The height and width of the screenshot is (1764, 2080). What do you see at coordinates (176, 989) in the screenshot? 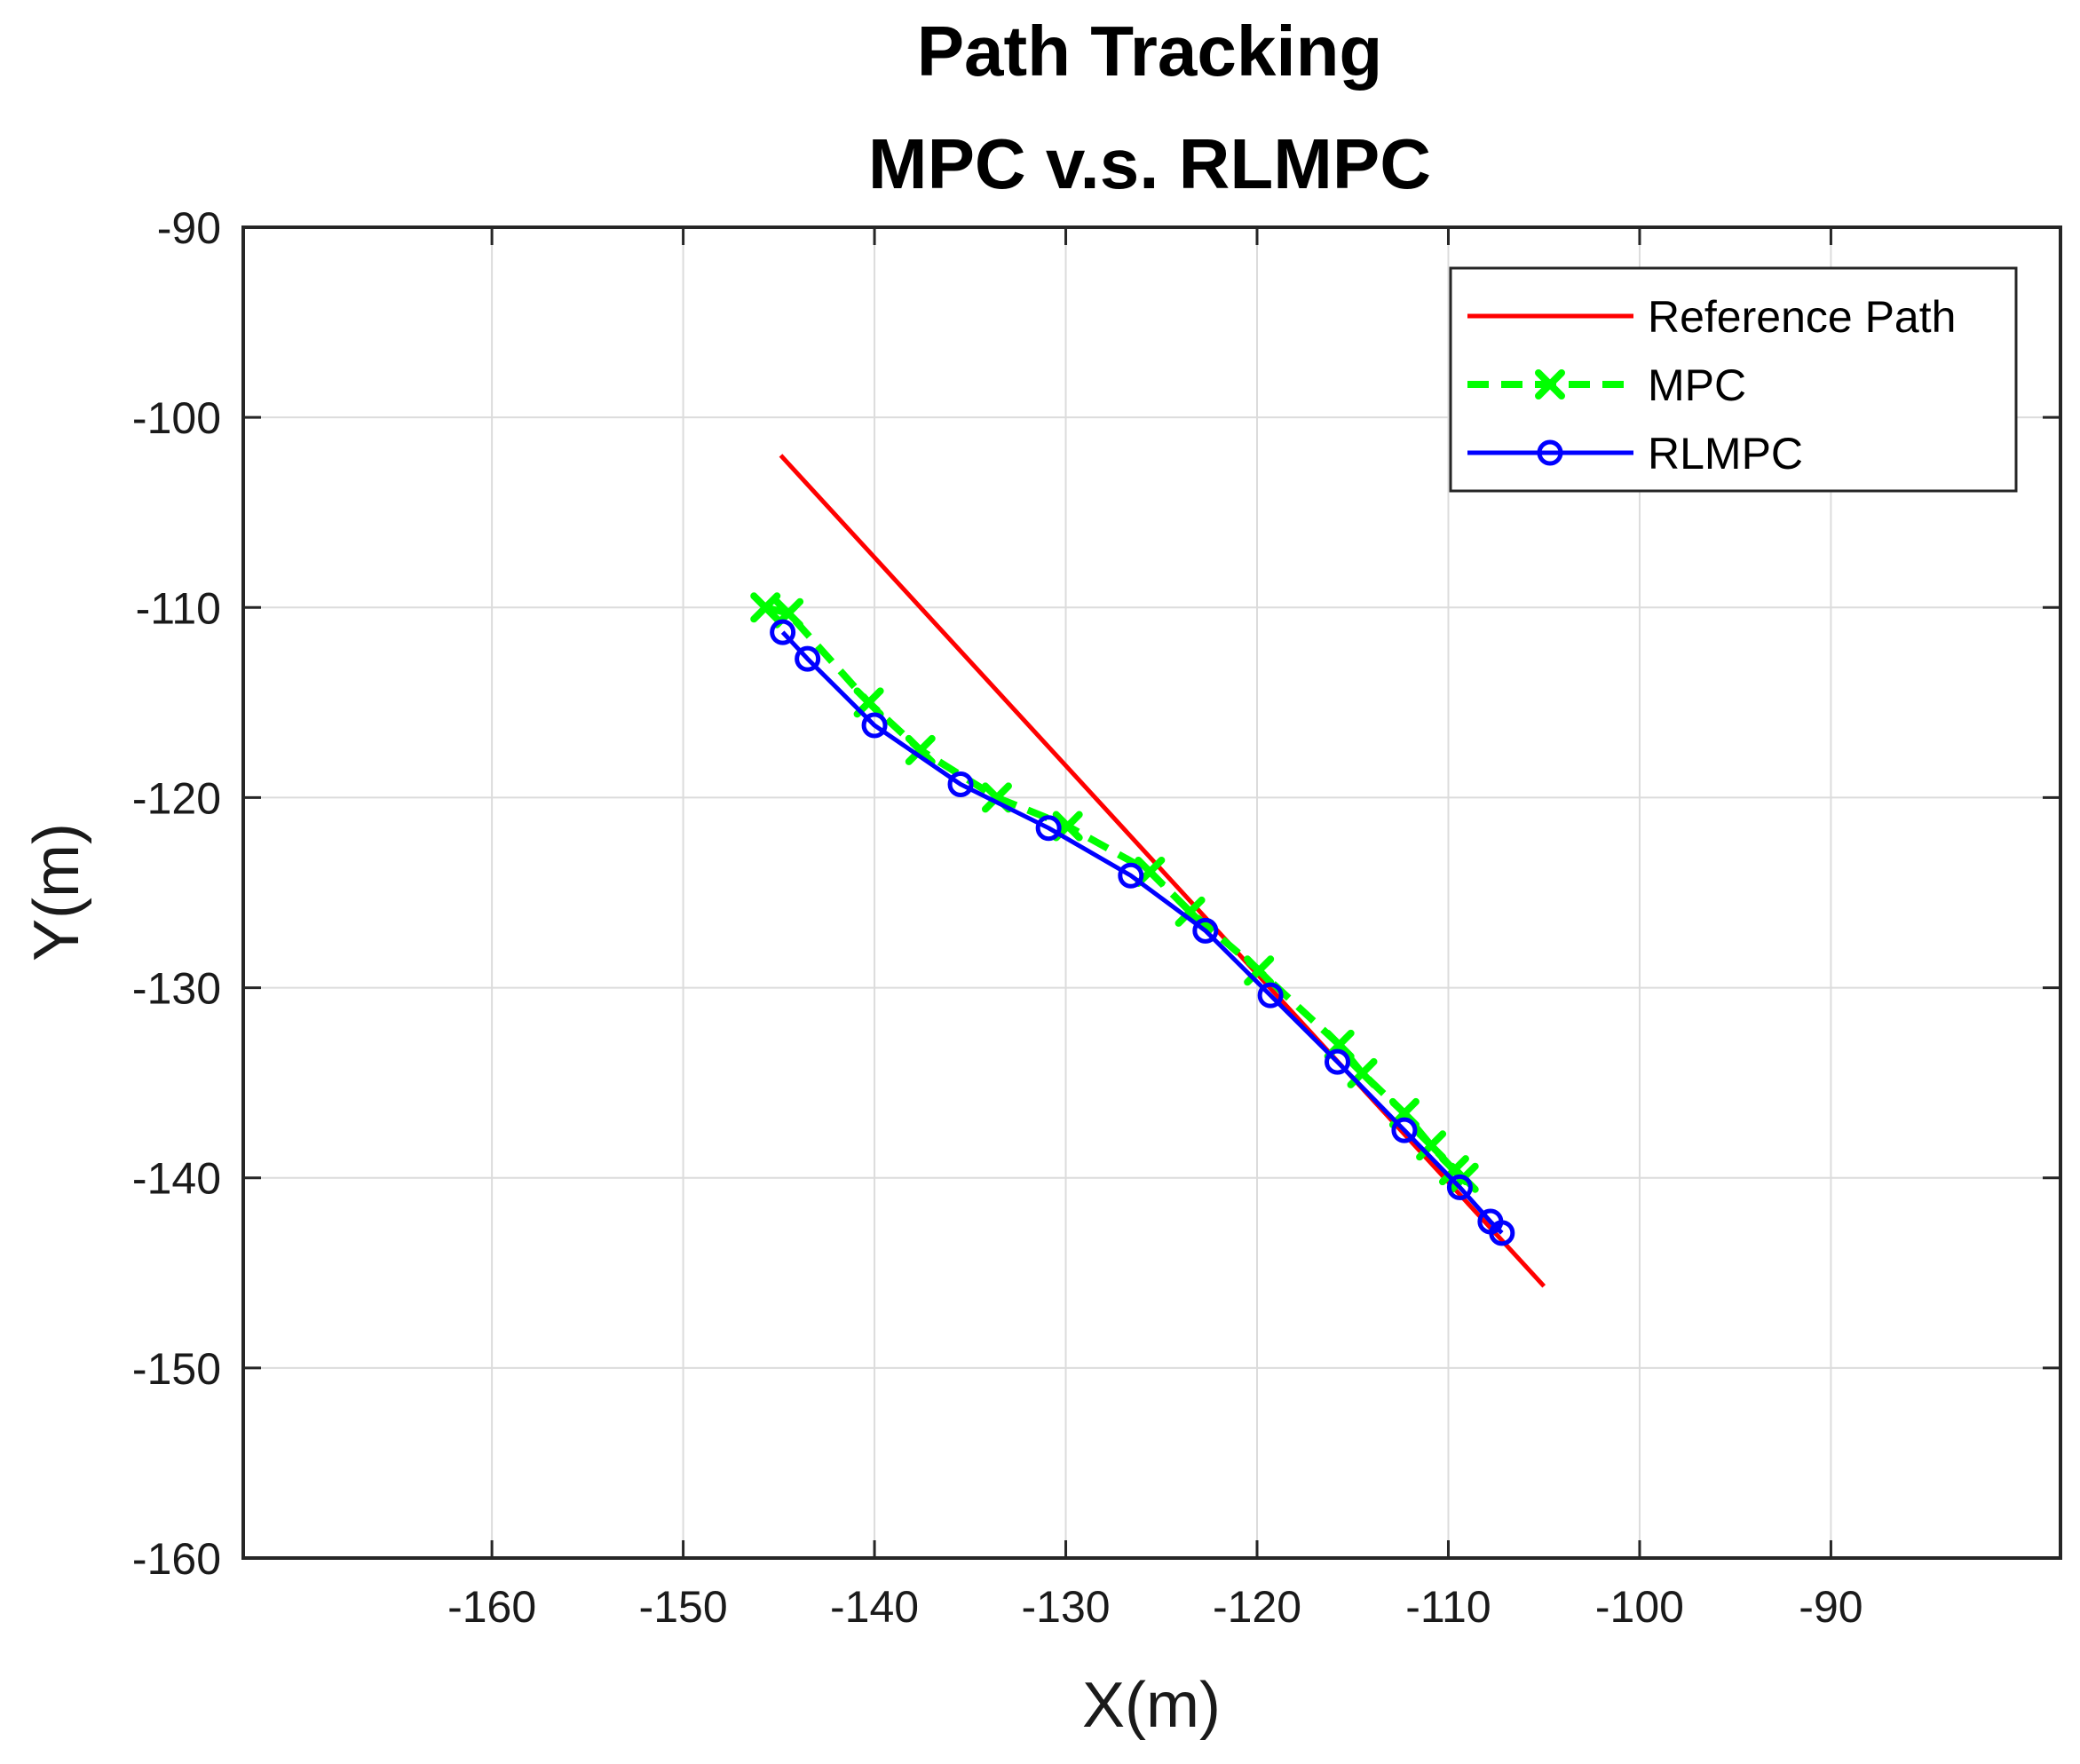
I see `y-tick-label: -130` at bounding box center [176, 989].